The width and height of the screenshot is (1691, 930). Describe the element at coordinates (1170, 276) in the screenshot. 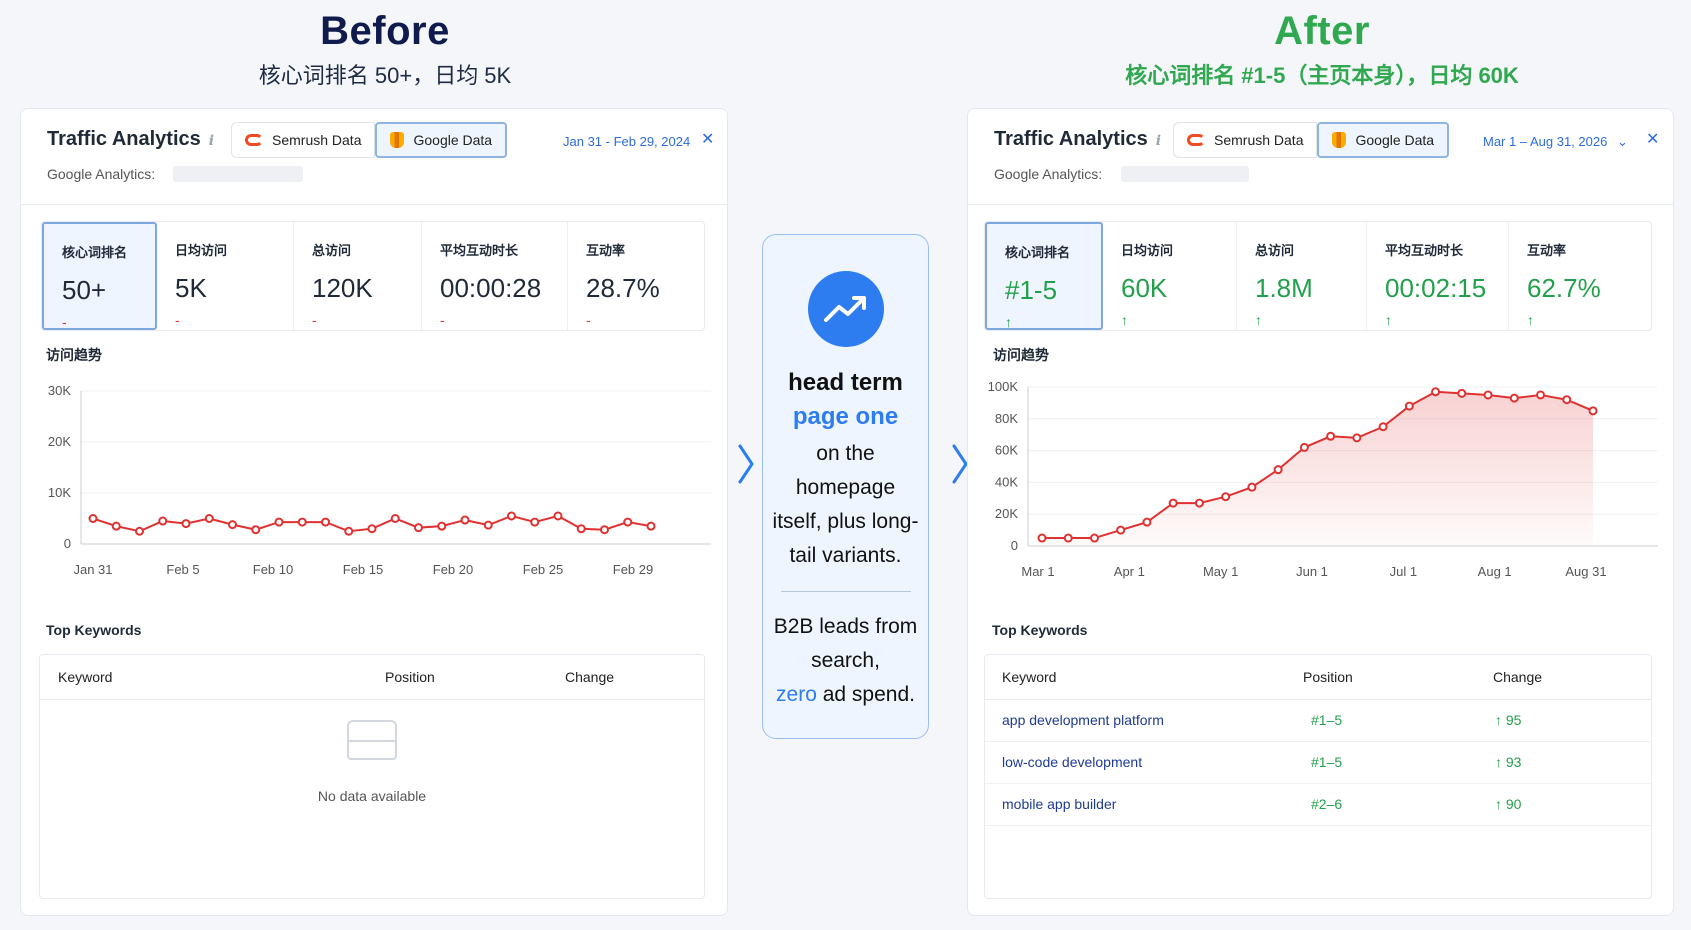

I see `metric-card: 日均访问 60K ↑` at that location.